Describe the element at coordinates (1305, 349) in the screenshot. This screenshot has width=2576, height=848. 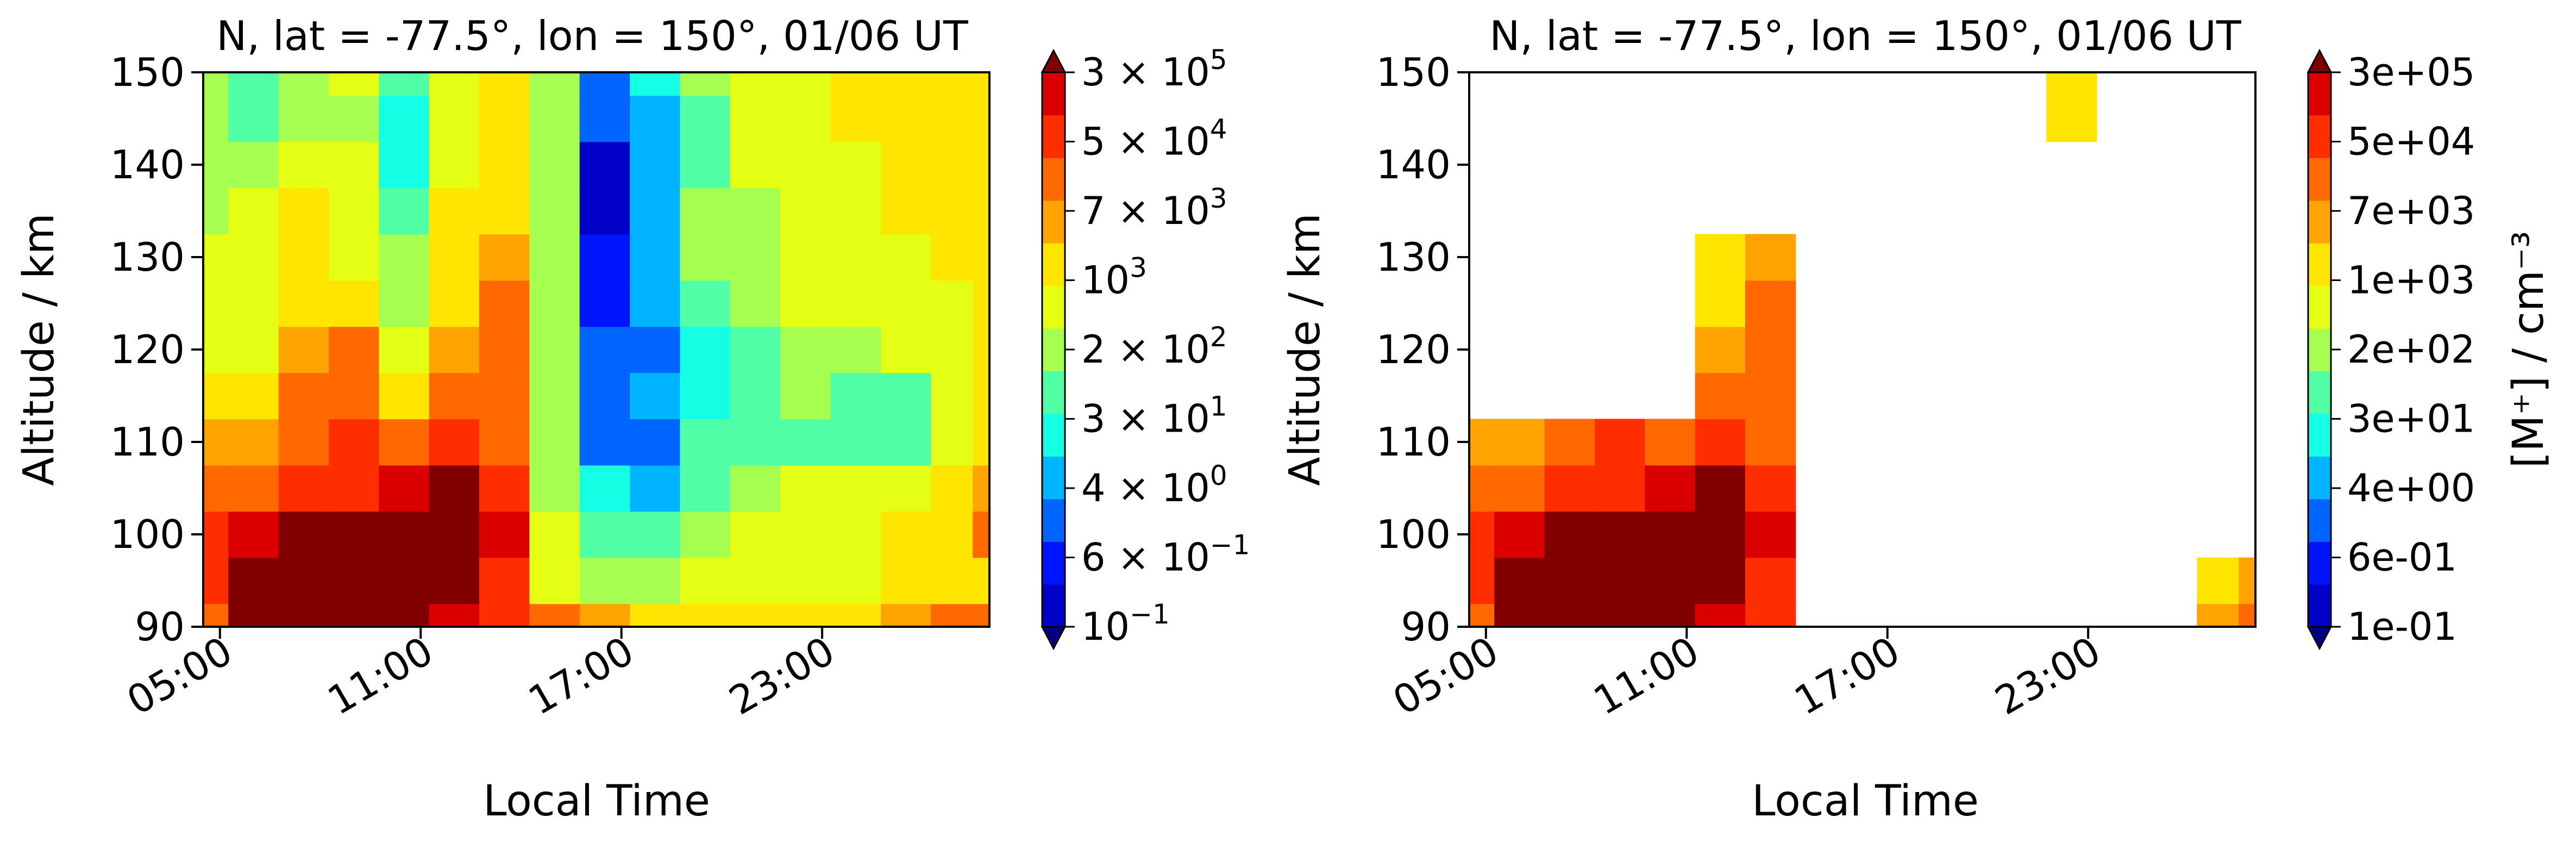
I see `right-y-axis-label: Altitude / km` at that location.